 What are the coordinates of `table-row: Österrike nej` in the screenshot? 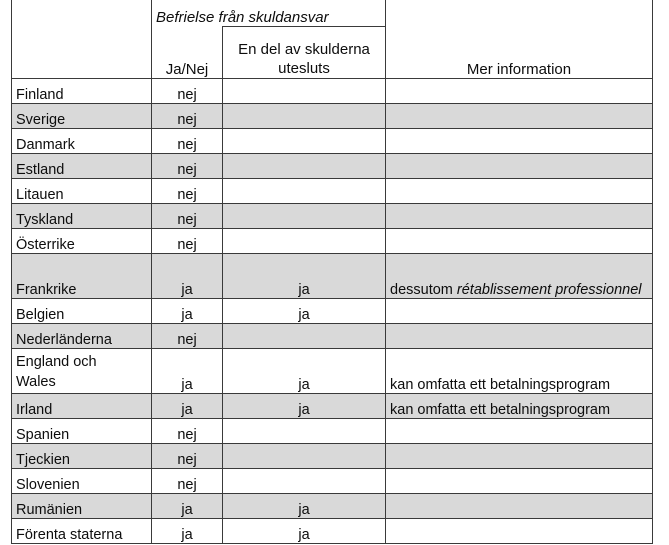 It's located at (332, 241).